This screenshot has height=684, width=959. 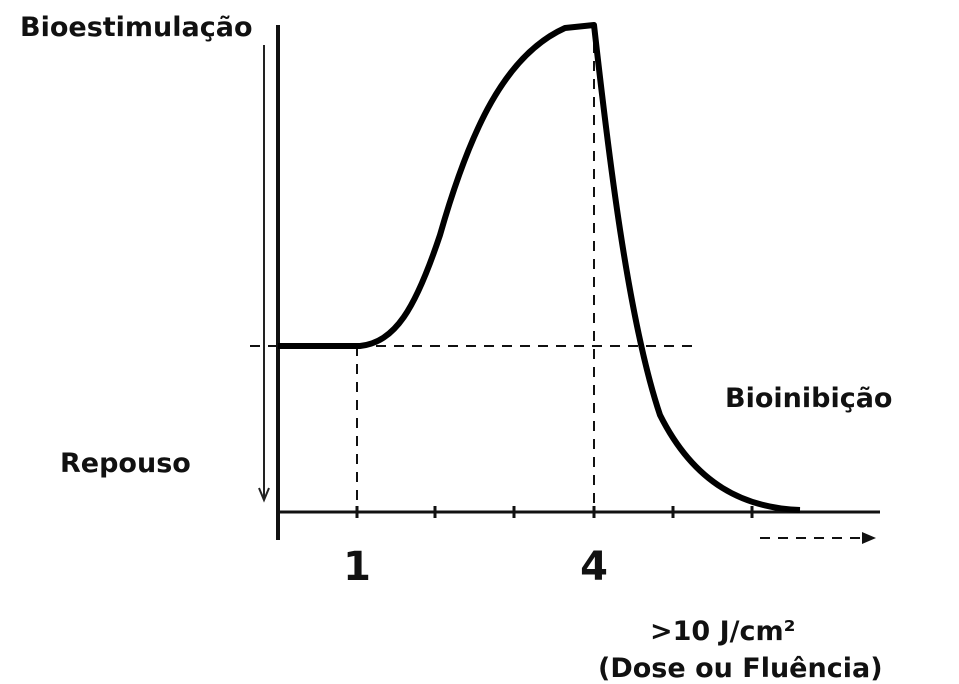 I want to click on x-arrow-head, so click(x=869, y=538).